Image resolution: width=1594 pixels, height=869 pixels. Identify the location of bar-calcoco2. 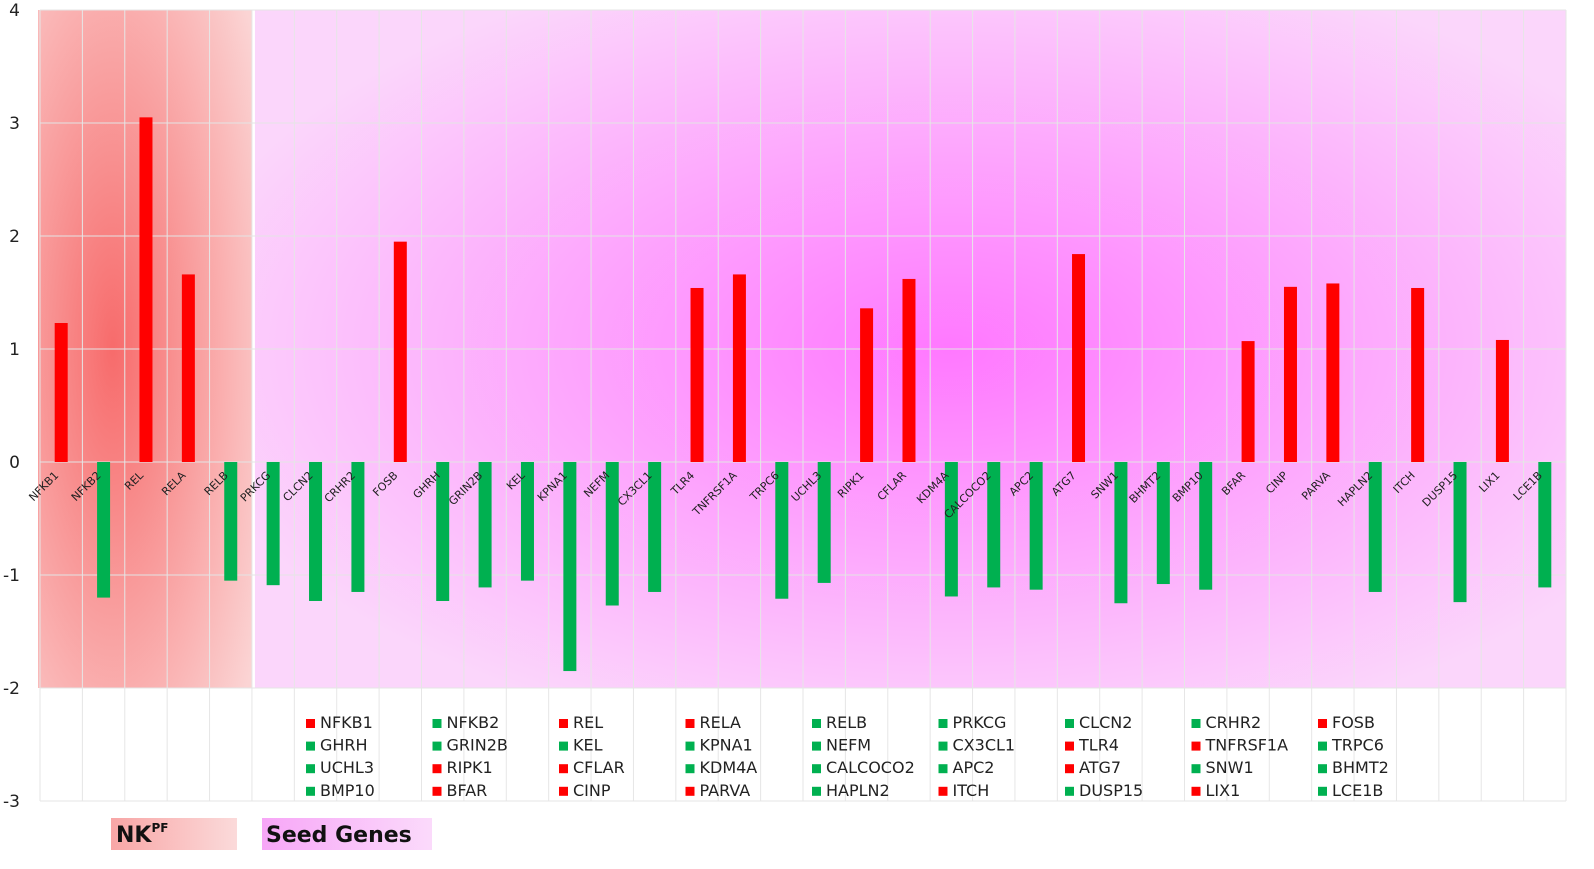
(994, 525).